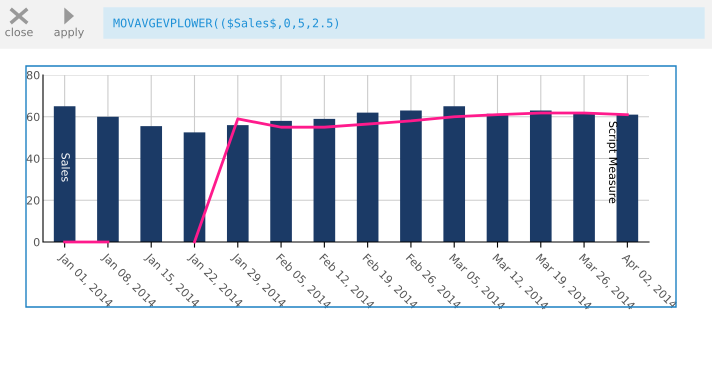 The image size is (712, 377). I want to click on text: Script Measure, so click(612, 163).